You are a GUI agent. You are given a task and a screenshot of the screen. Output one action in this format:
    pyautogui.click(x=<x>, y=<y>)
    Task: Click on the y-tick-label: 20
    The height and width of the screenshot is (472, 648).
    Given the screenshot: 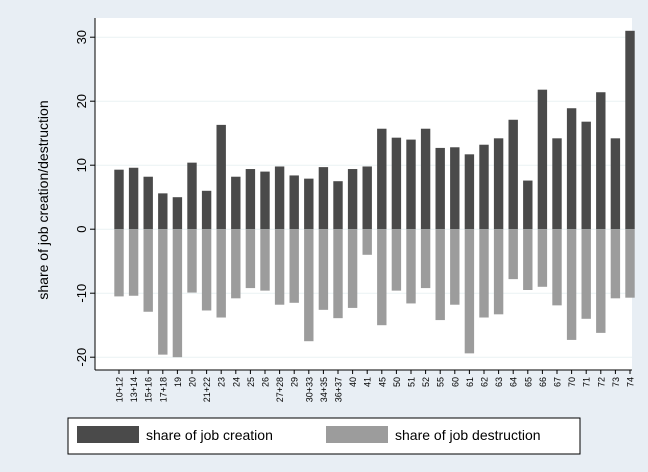 What is the action you would take?
    pyautogui.click(x=81, y=101)
    